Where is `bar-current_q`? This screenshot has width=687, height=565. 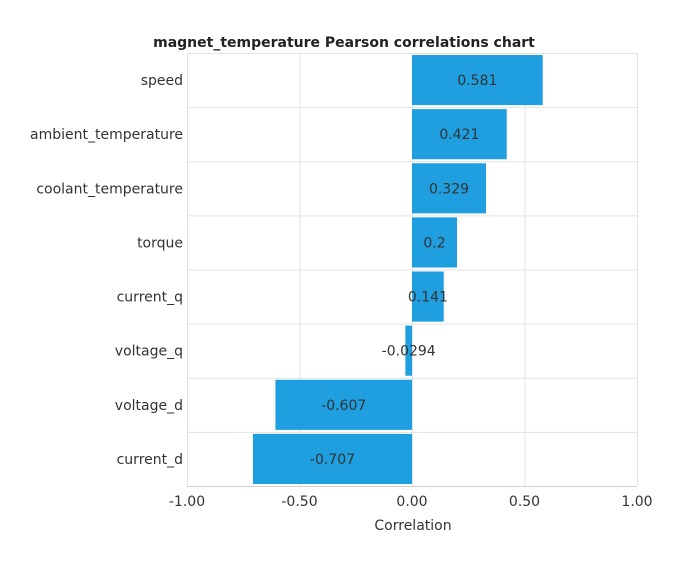
bar-current_q is located at coordinates (428, 296).